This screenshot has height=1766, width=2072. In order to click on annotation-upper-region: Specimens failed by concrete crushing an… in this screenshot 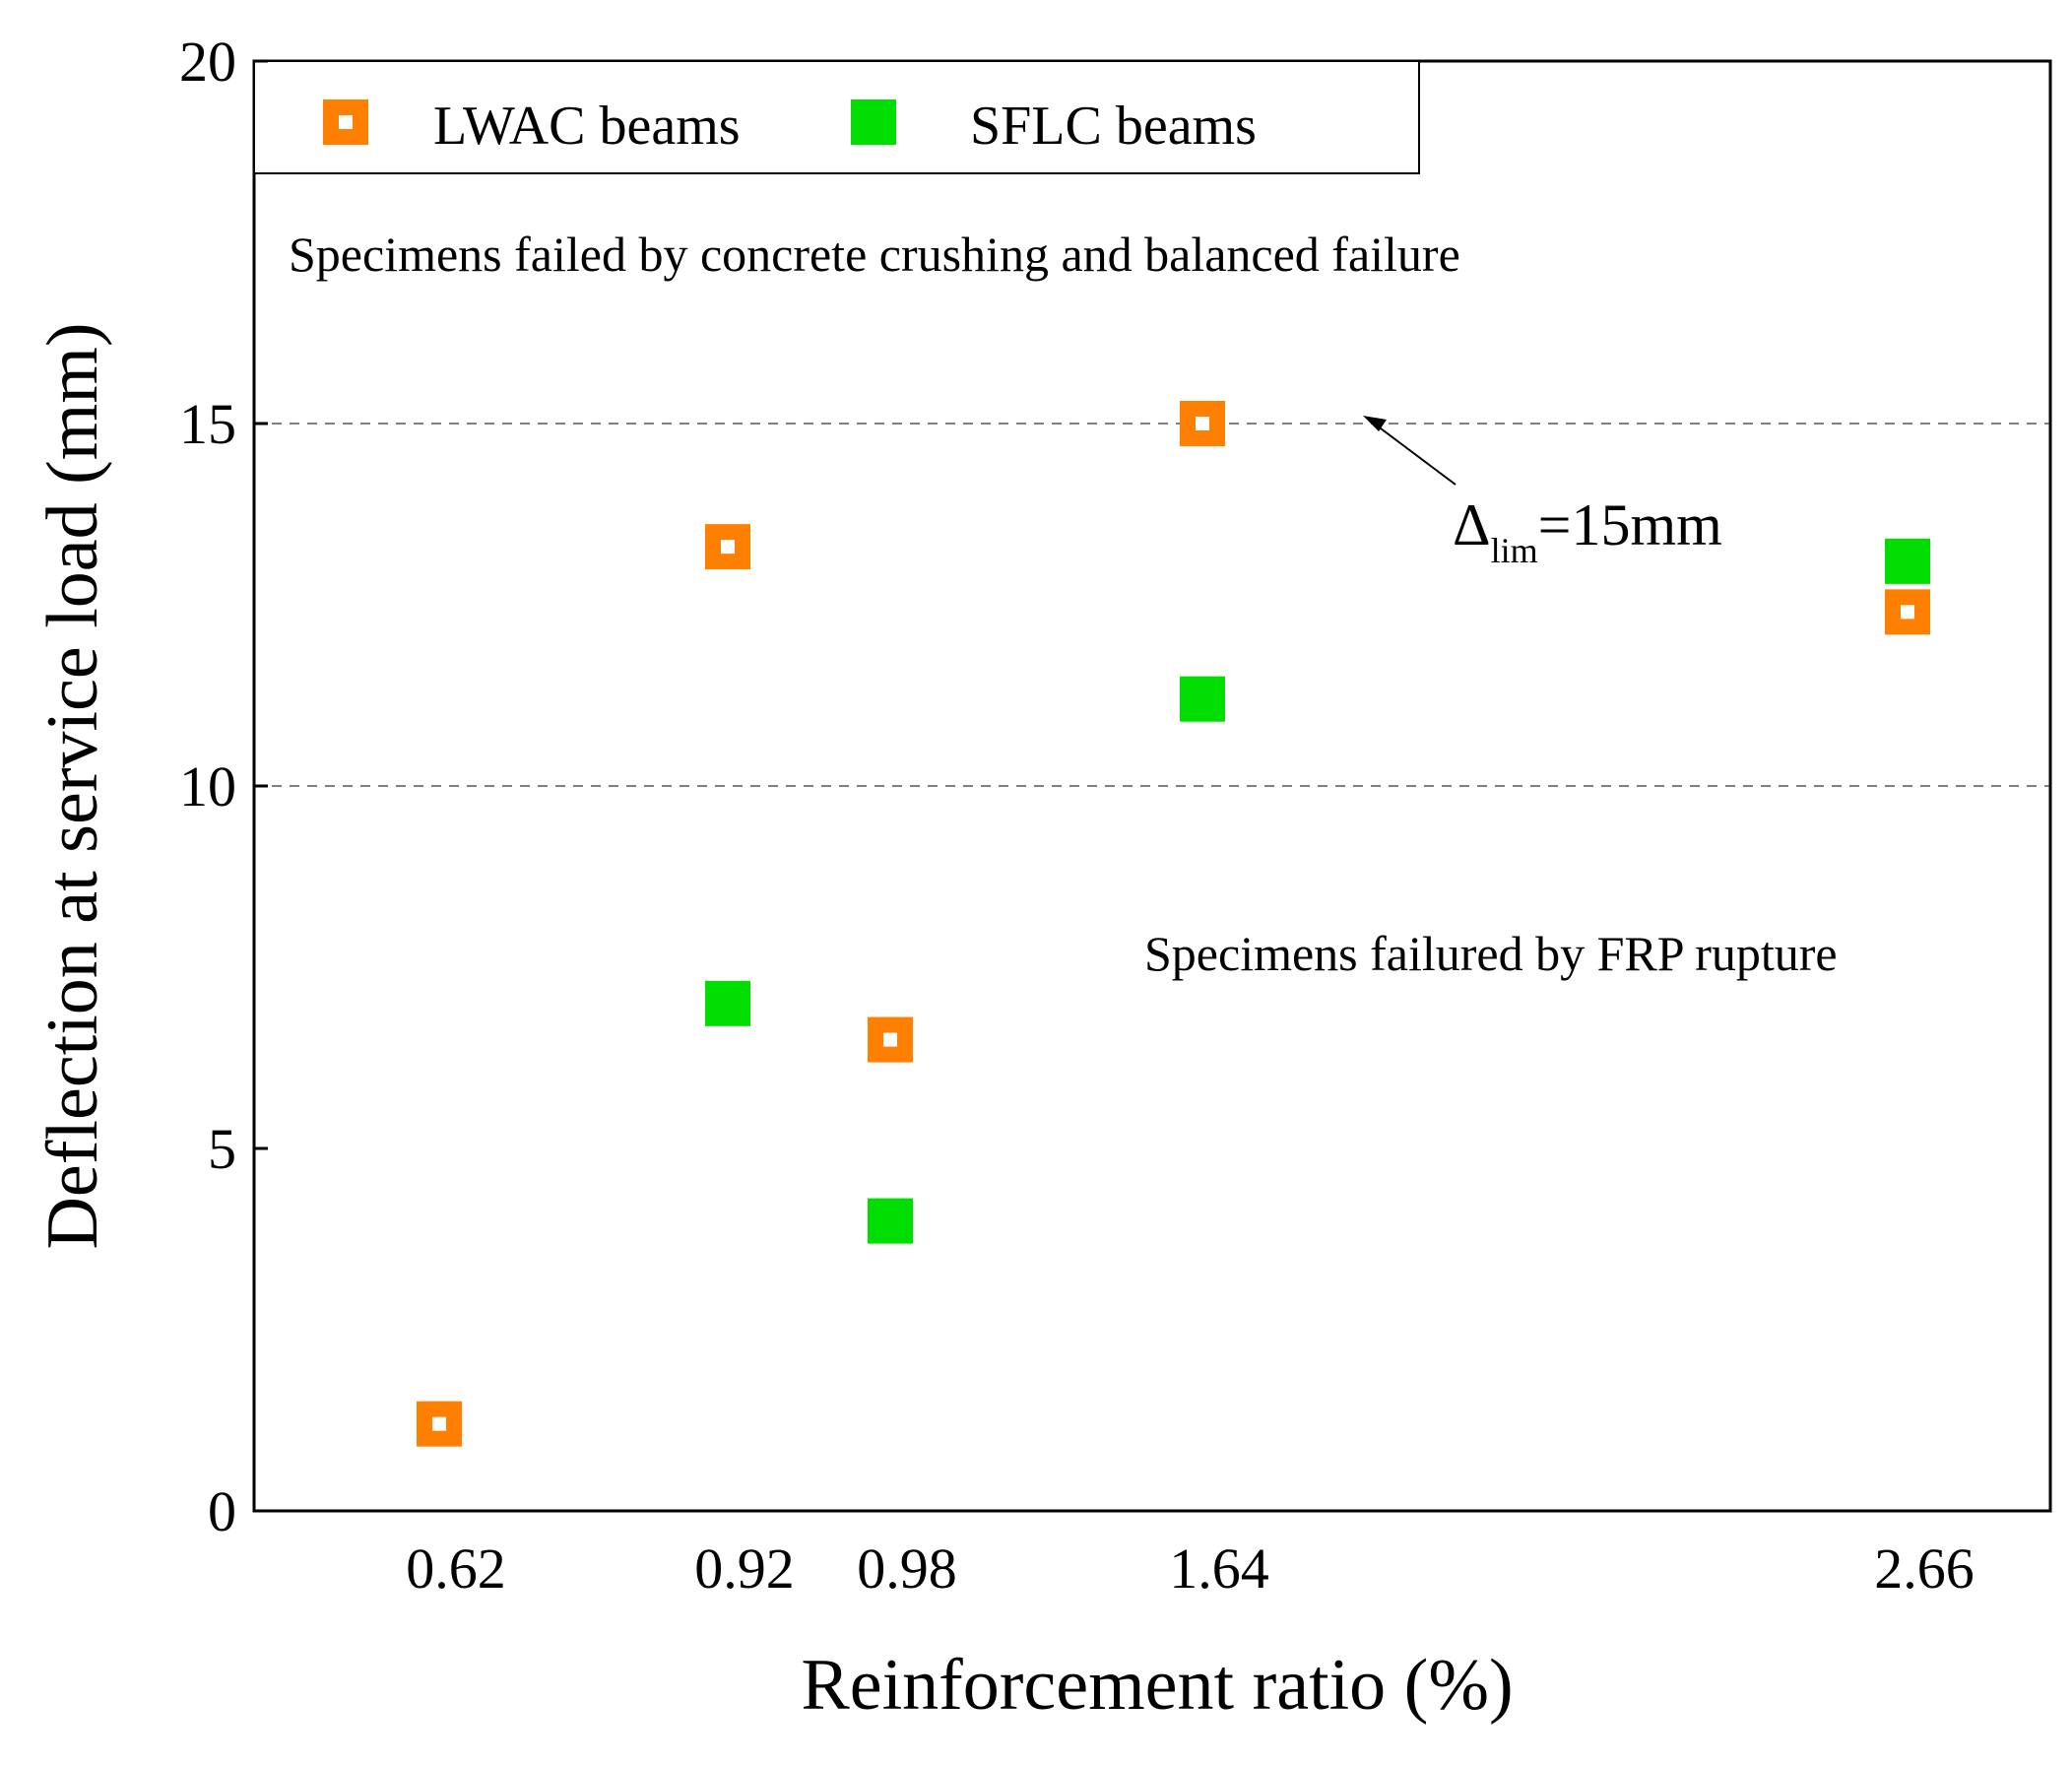, I will do `click(874, 254)`.